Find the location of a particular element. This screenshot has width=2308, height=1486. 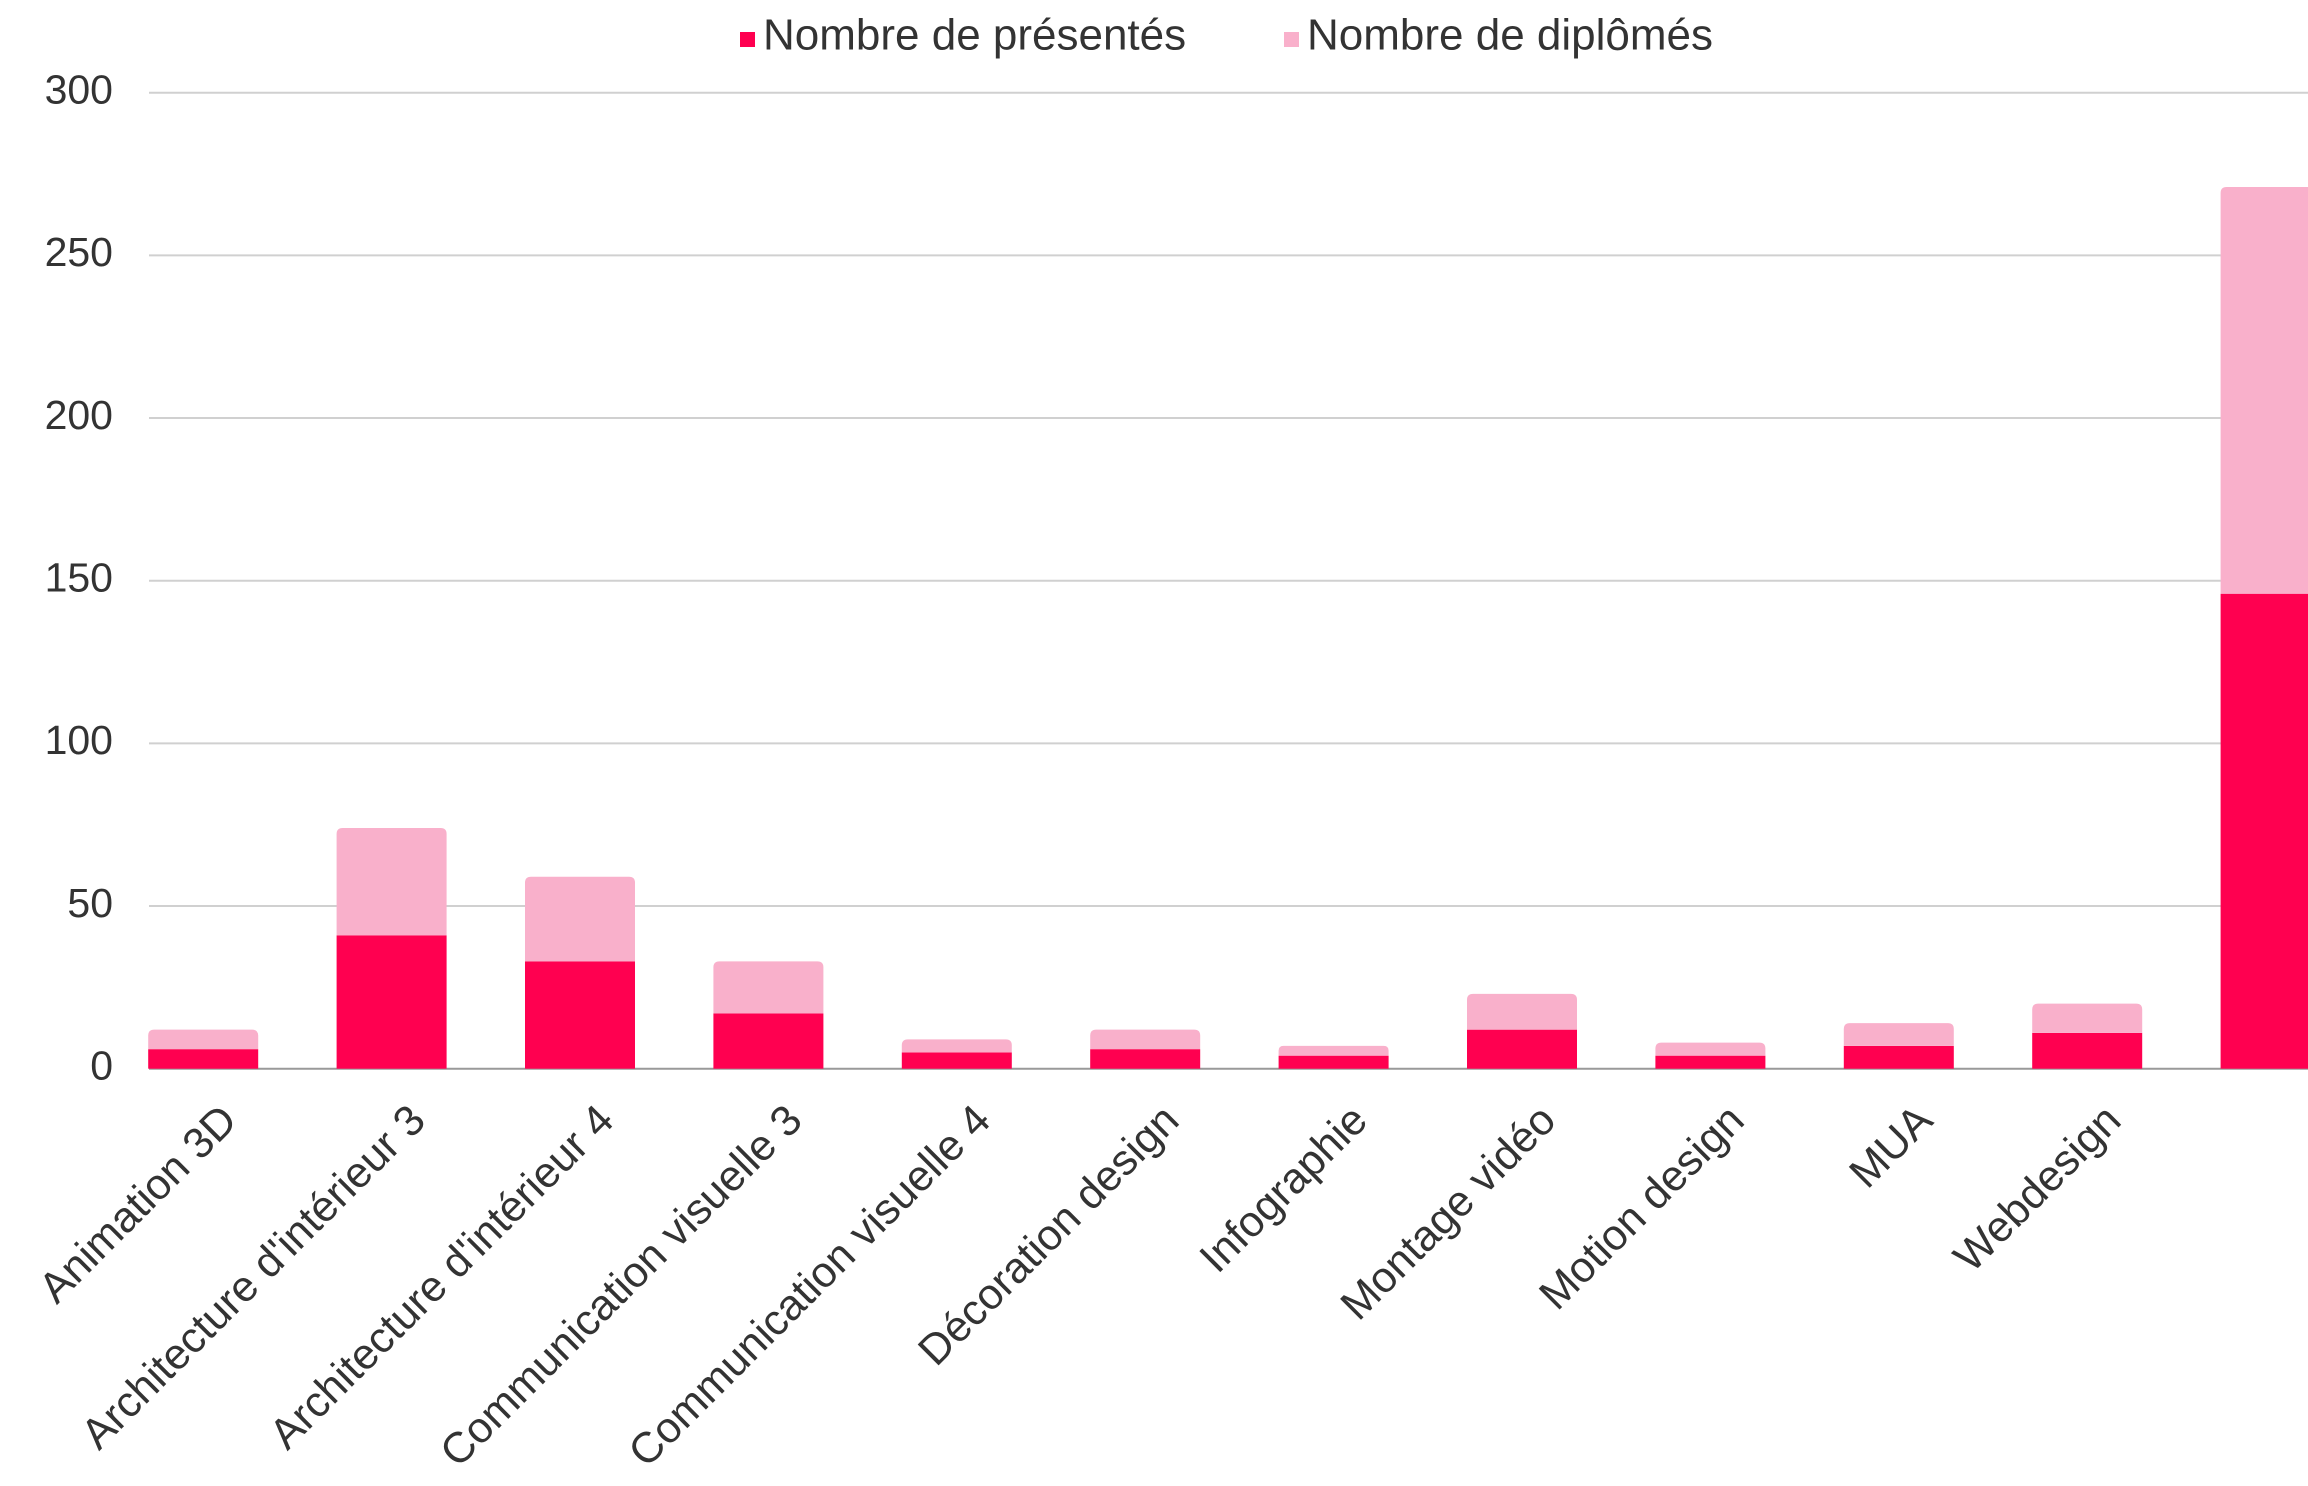

x-tick-label: Webdesign is located at coordinates (2038, 1189).